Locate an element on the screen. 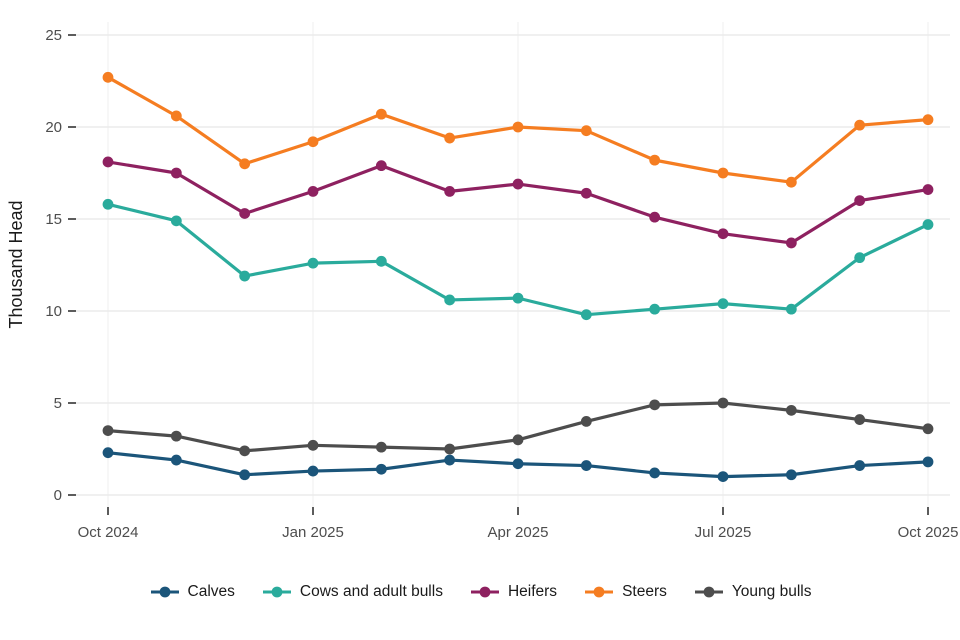  legend-item-heifers: Heifers is located at coordinates (513, 592).